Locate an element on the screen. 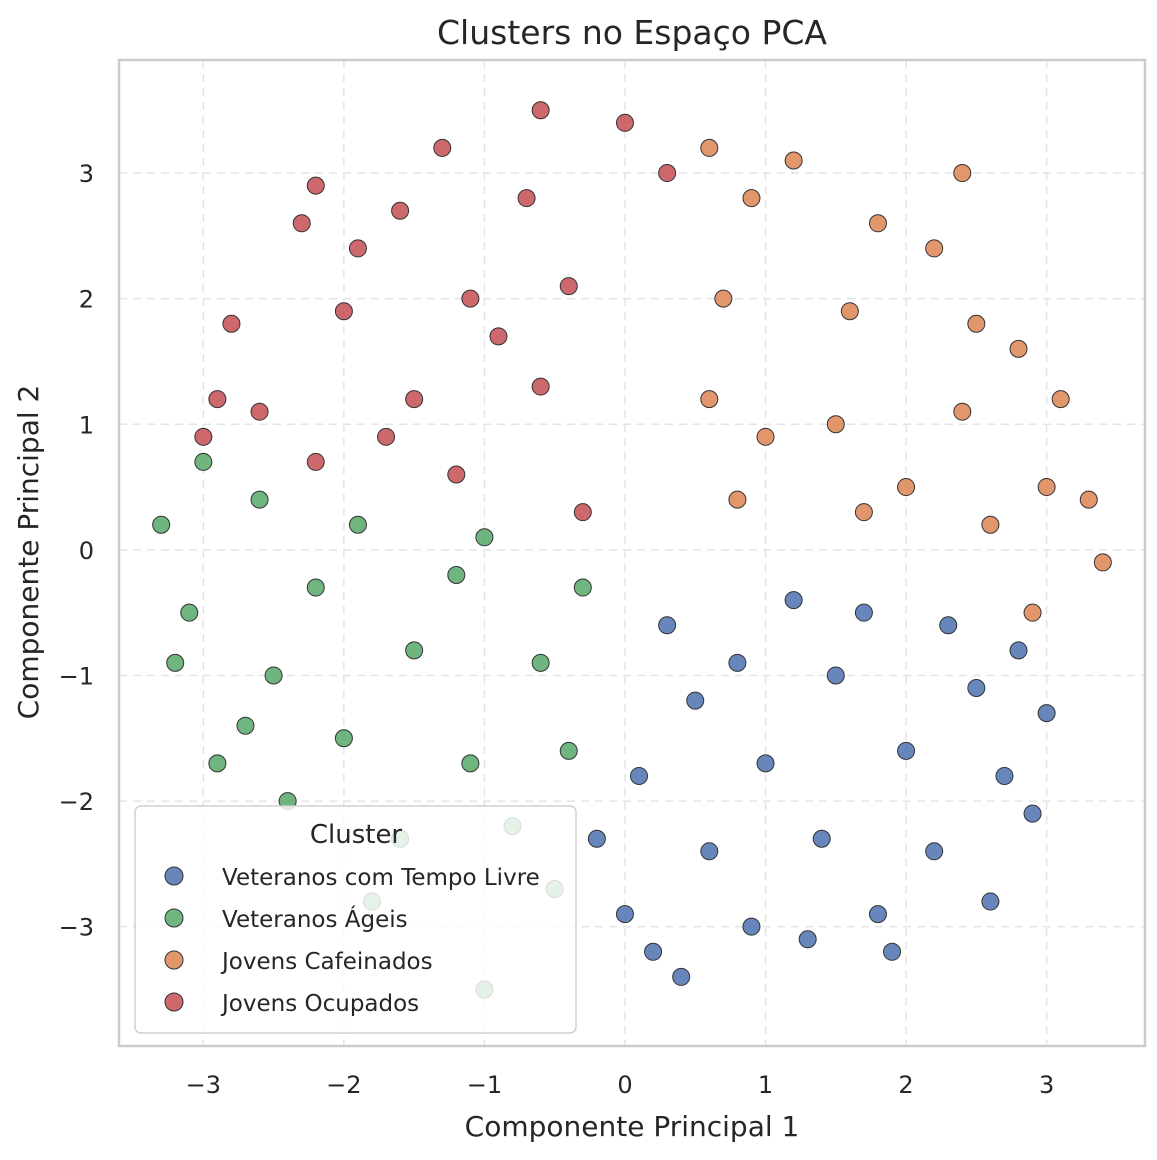  y-tick-label: 1 is located at coordinates (86, 425).